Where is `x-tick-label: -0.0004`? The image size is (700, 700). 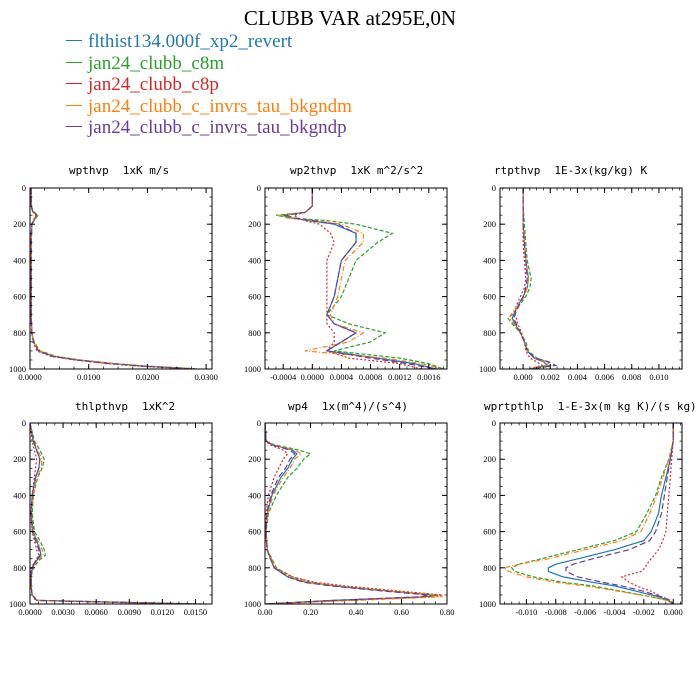
x-tick-label: -0.0004 is located at coordinates (283, 377).